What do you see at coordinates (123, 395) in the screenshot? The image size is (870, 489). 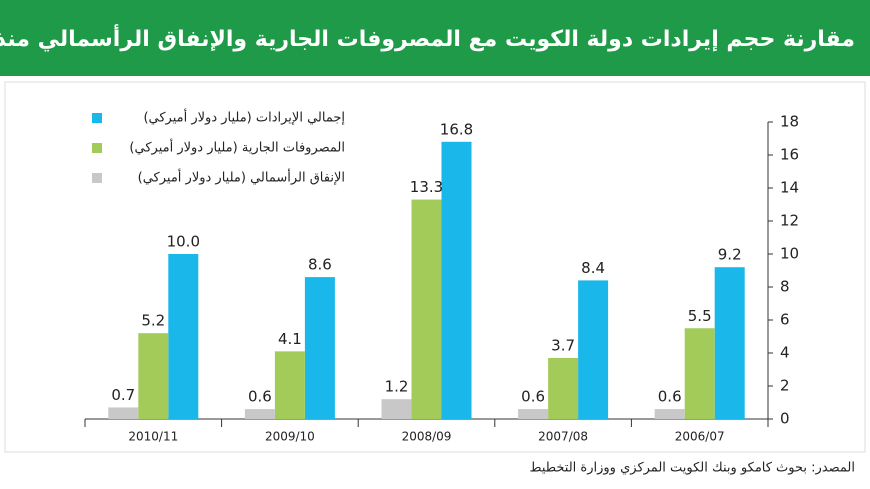 I see `data-label: 0.7` at bounding box center [123, 395].